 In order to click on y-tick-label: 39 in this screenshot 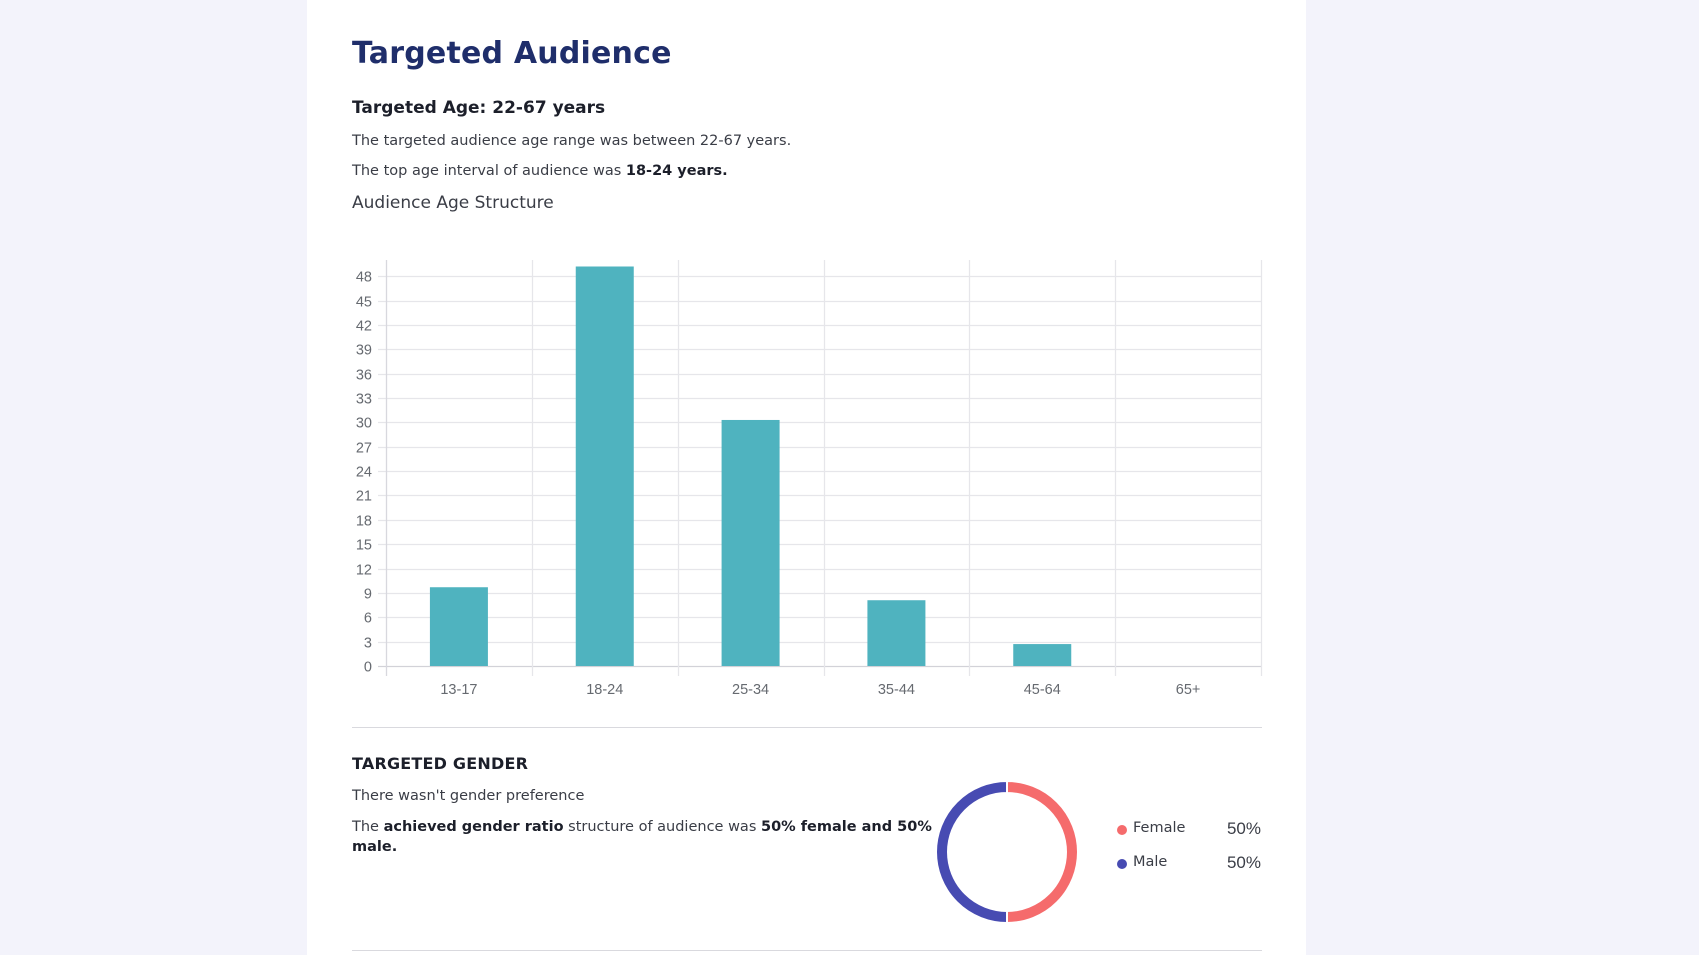, I will do `click(364, 351)`.